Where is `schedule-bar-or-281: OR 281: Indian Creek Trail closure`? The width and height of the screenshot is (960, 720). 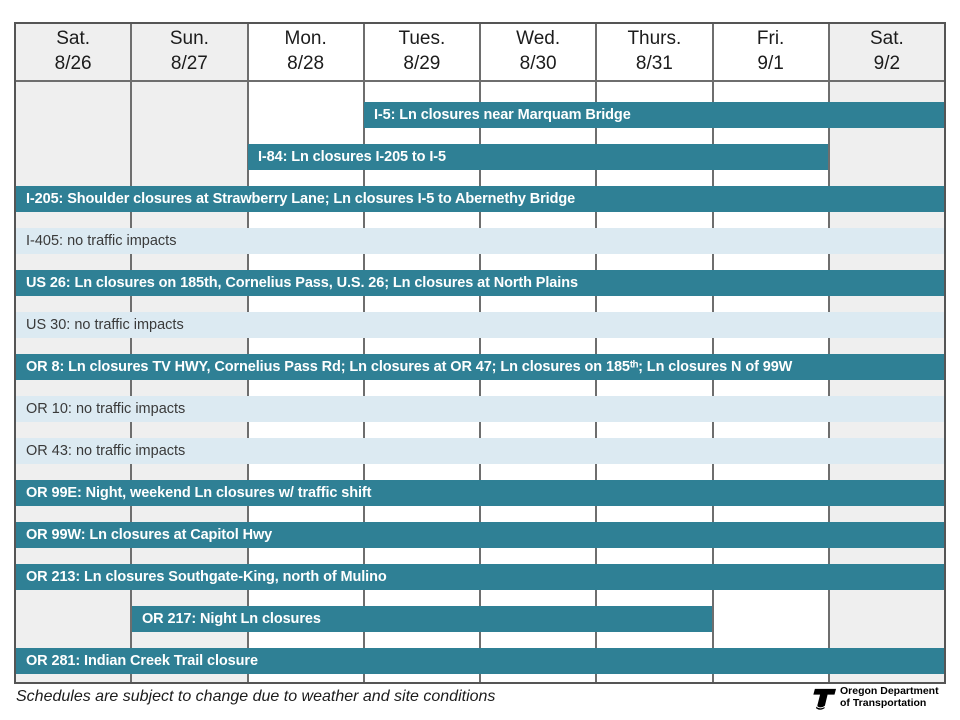
schedule-bar-or-281: OR 281: Indian Creek Trail closure is located at coordinates (480, 661).